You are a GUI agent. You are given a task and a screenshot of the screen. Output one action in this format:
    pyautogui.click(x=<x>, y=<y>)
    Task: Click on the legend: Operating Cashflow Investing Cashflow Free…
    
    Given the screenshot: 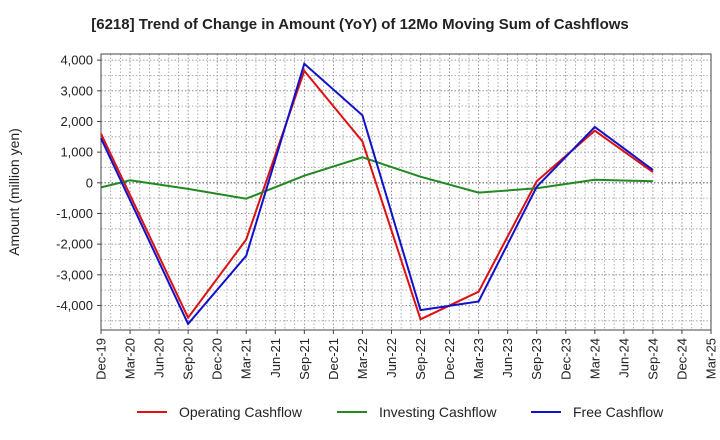 What is the action you would take?
    pyautogui.click(x=360, y=416)
    